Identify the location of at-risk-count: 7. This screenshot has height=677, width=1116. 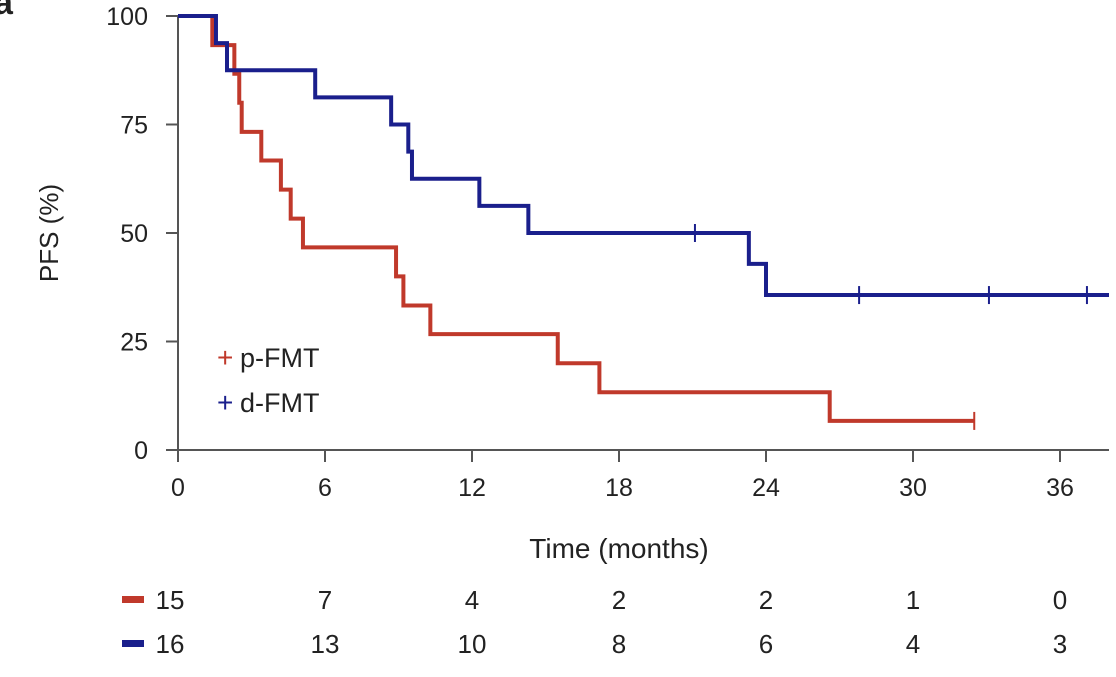
(325, 600).